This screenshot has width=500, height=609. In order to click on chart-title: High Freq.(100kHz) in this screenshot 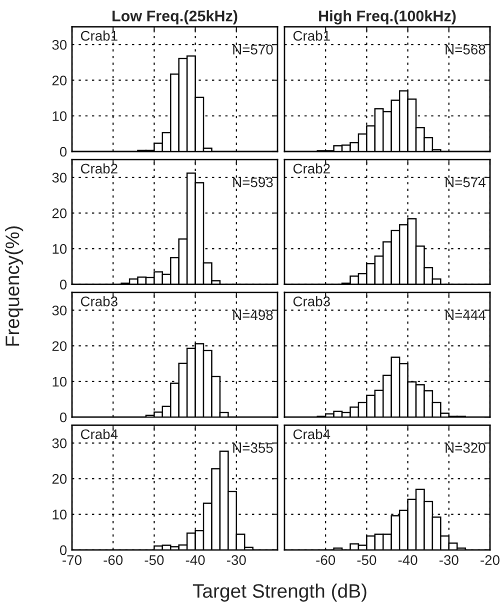, I will do `click(387, 17)`.